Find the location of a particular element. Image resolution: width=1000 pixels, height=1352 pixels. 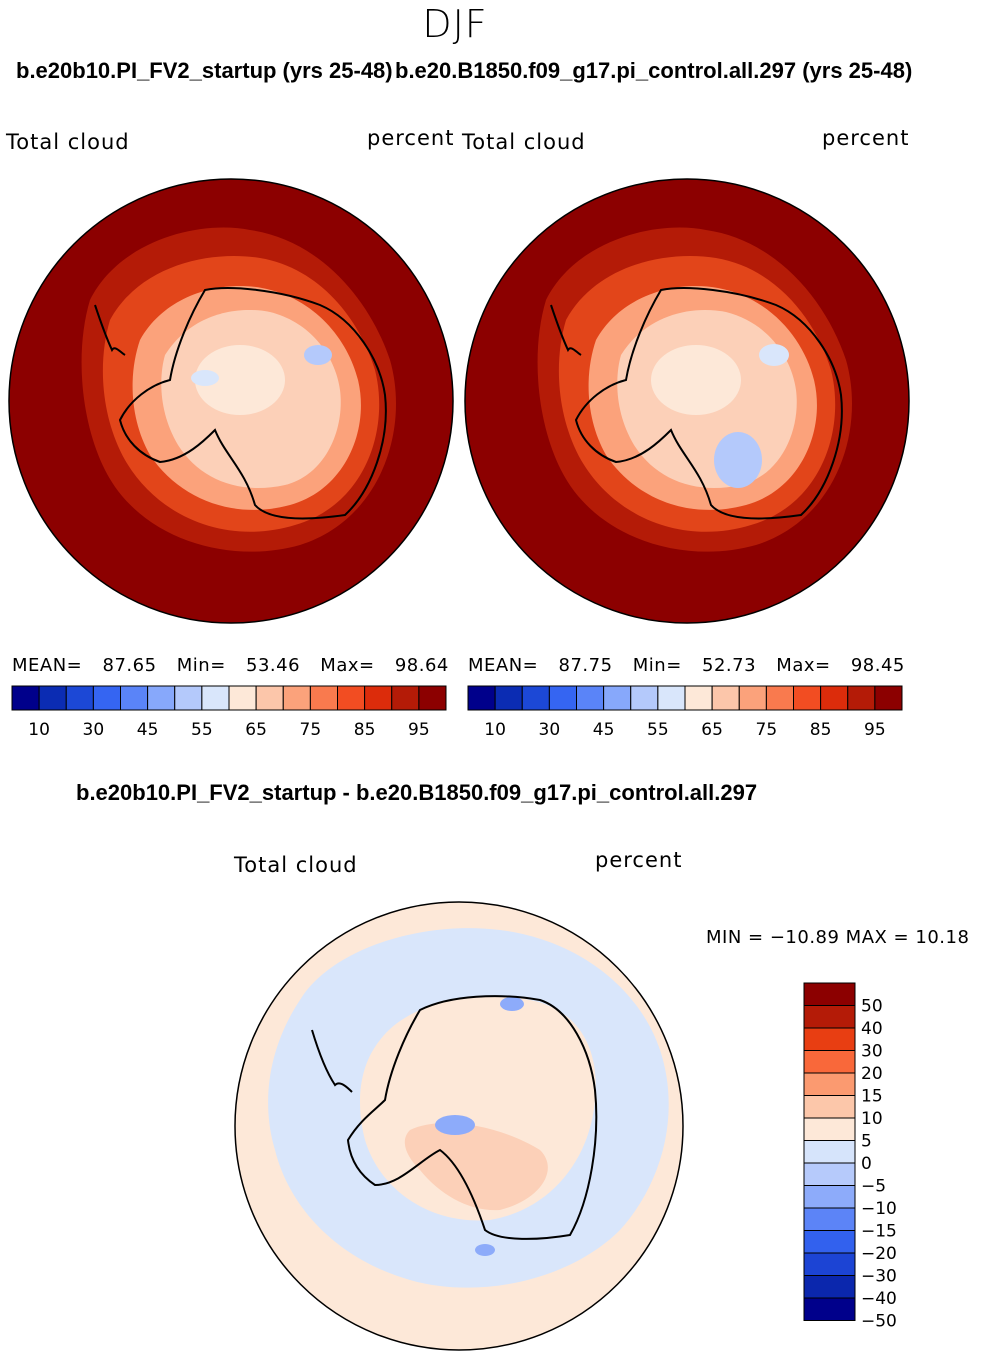

diff-colorbar-tick-label: −15 is located at coordinates (879, 1232).